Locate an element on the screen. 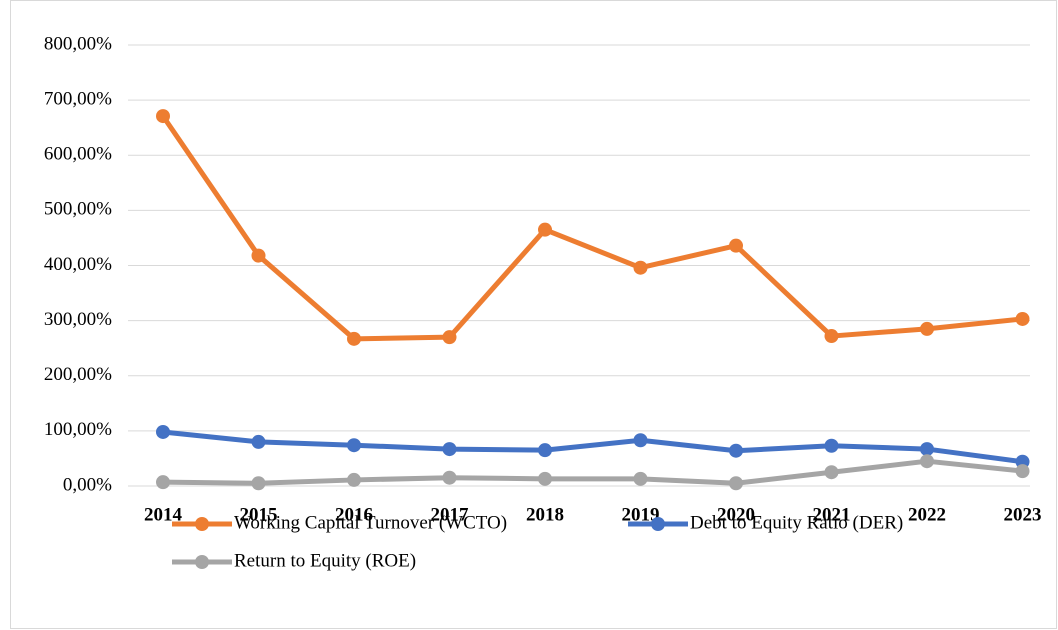 The image size is (1058, 630). x-tick-label: 2023 is located at coordinates (1023, 514).